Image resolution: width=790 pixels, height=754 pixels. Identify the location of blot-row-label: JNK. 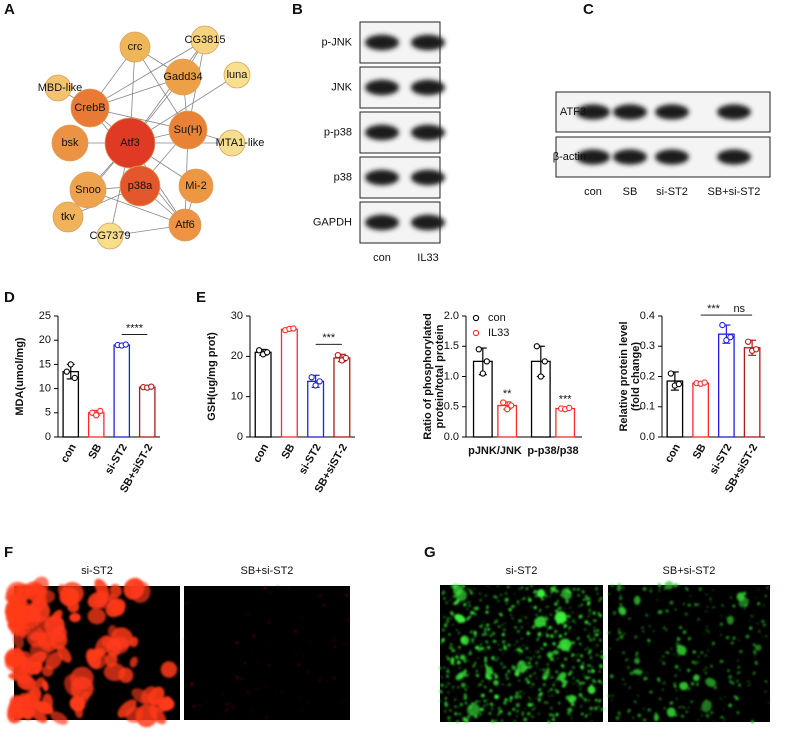
(341, 87).